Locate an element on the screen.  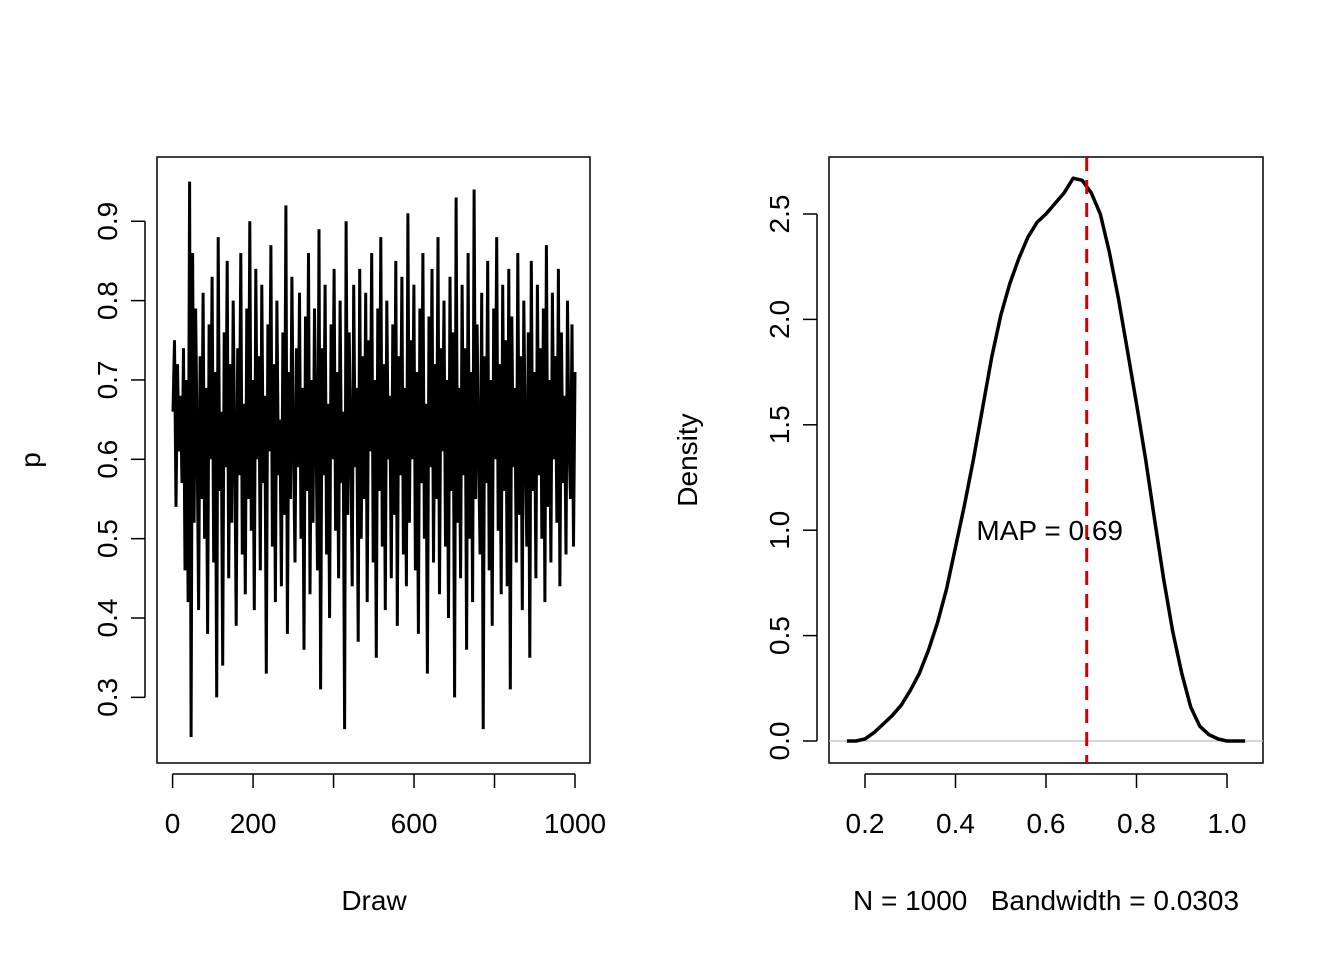
trace-x-tick-label: 1000 is located at coordinates (575, 823).